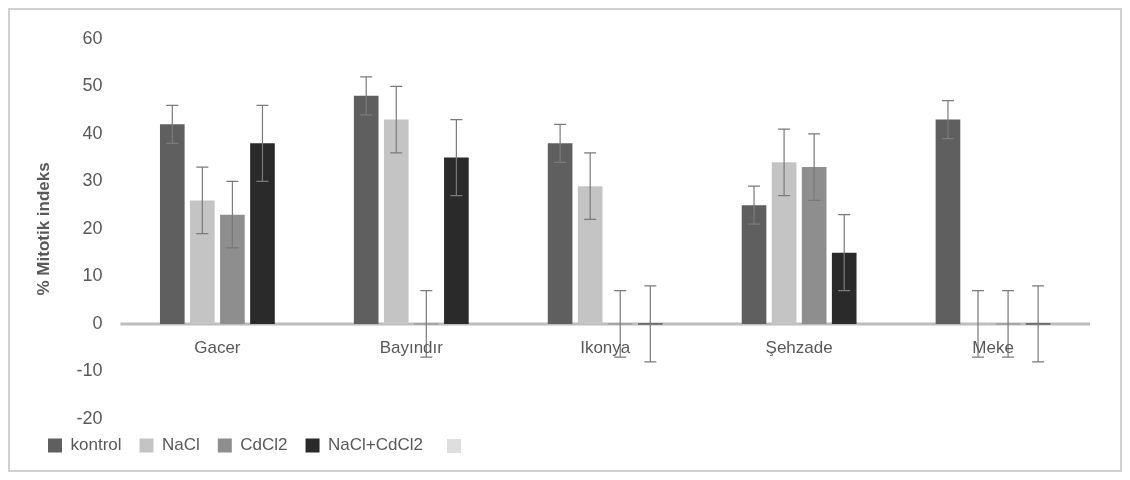 Image resolution: width=1130 pixels, height=480 pixels. I want to click on y-tick-label: 10, so click(92, 275).